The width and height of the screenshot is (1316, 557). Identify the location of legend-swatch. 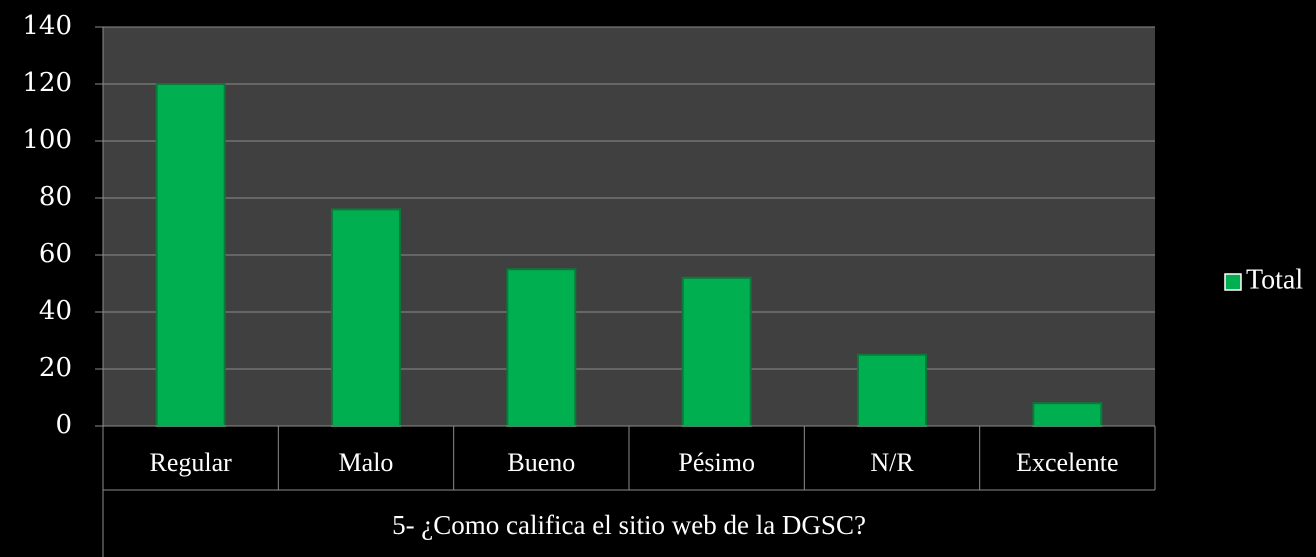
(1233, 282).